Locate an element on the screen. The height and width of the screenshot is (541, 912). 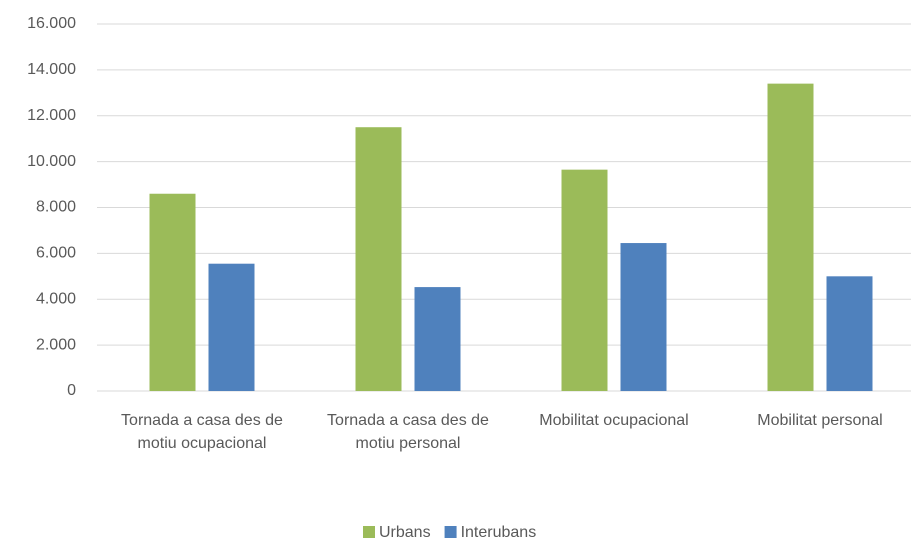
y-tick-label: 16.000 is located at coordinates (51, 23).